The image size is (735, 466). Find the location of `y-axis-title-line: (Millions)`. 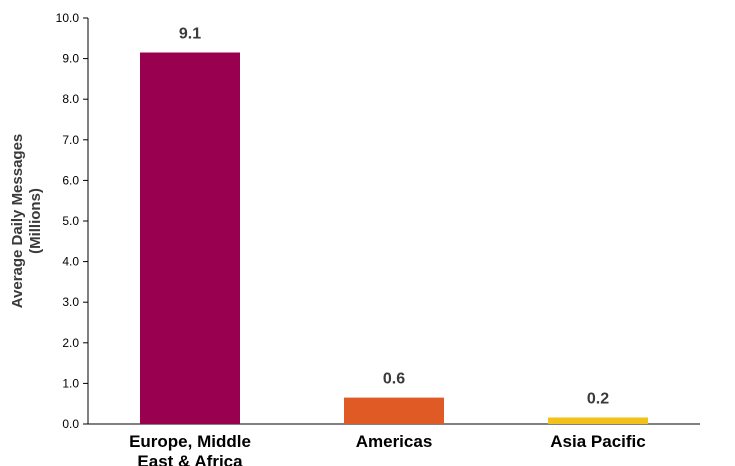

y-axis-title-line: (Millions) is located at coordinates (35, 221).